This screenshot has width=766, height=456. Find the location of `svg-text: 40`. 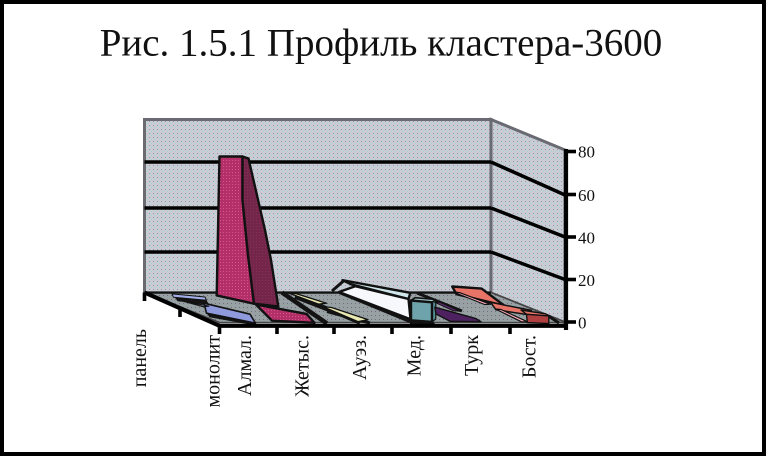

svg-text: 40 is located at coordinates (586, 238).